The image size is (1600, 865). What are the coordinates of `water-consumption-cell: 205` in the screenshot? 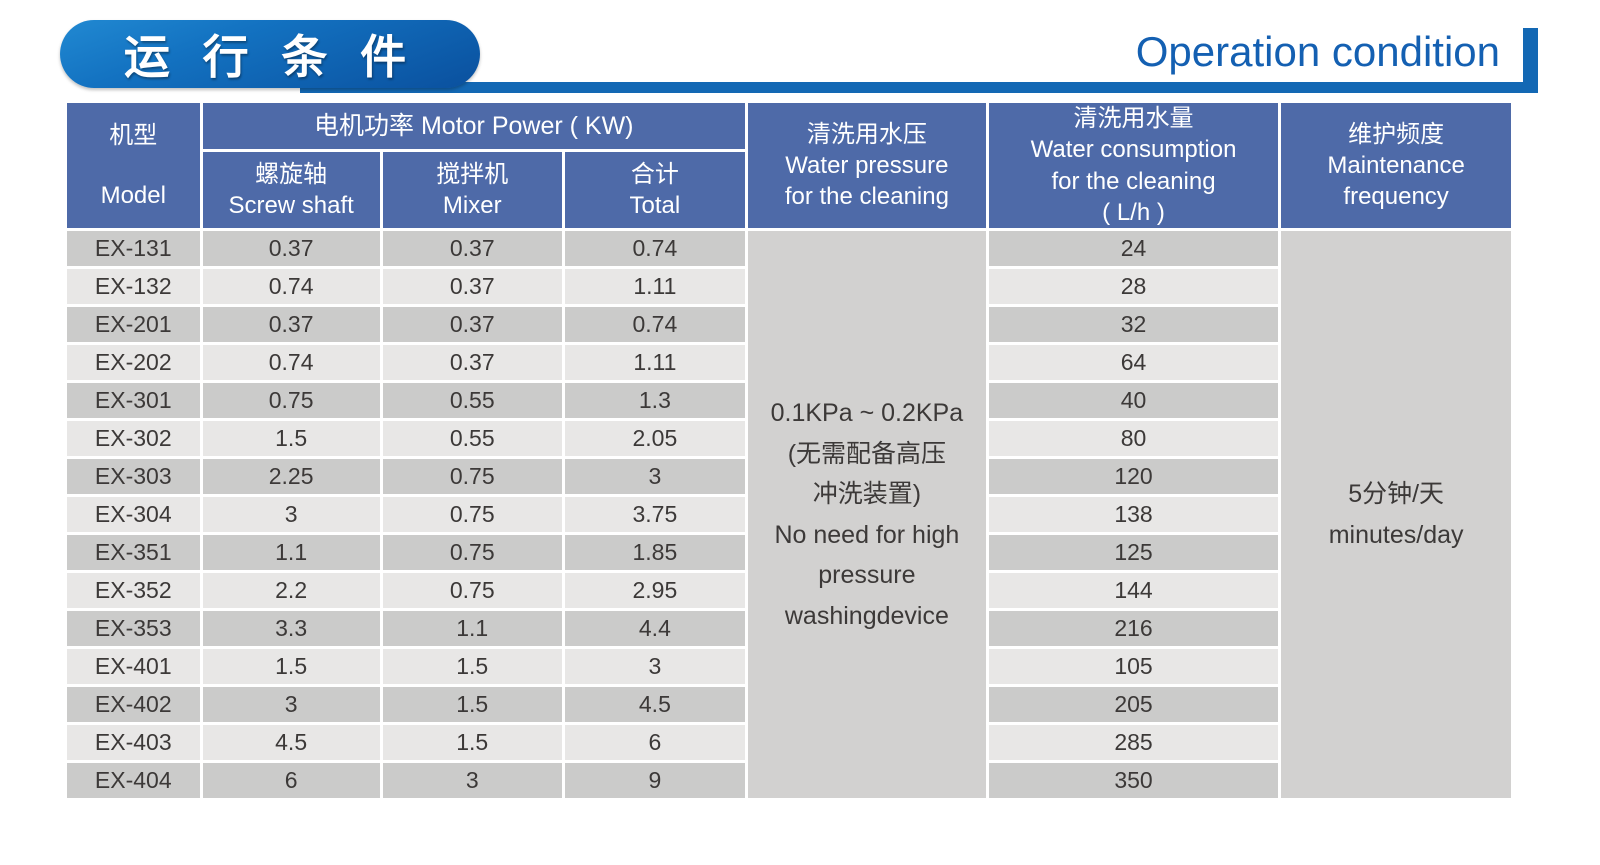 It's located at (1133, 704).